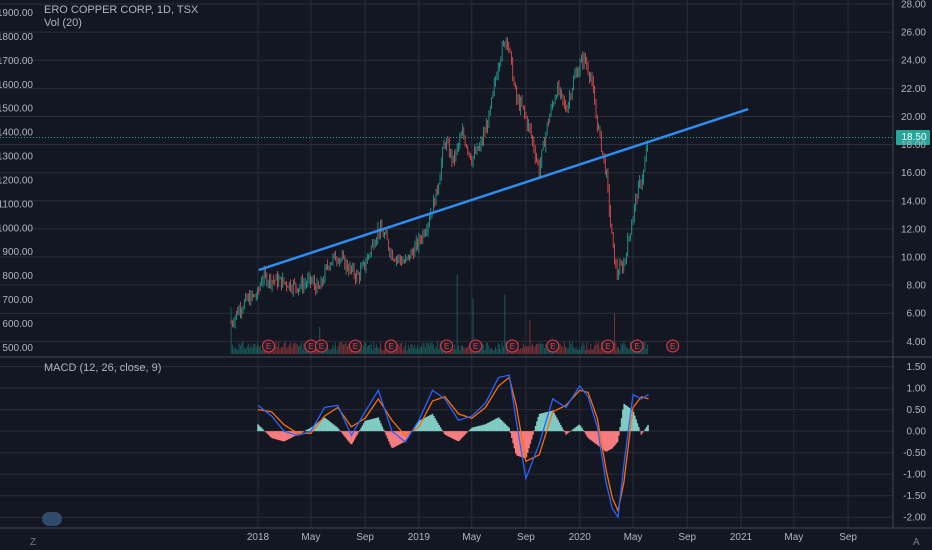 This screenshot has height=550, width=932. Describe the element at coordinates (419, 537) in the screenshot. I see `time-axis-label: 2019` at that location.